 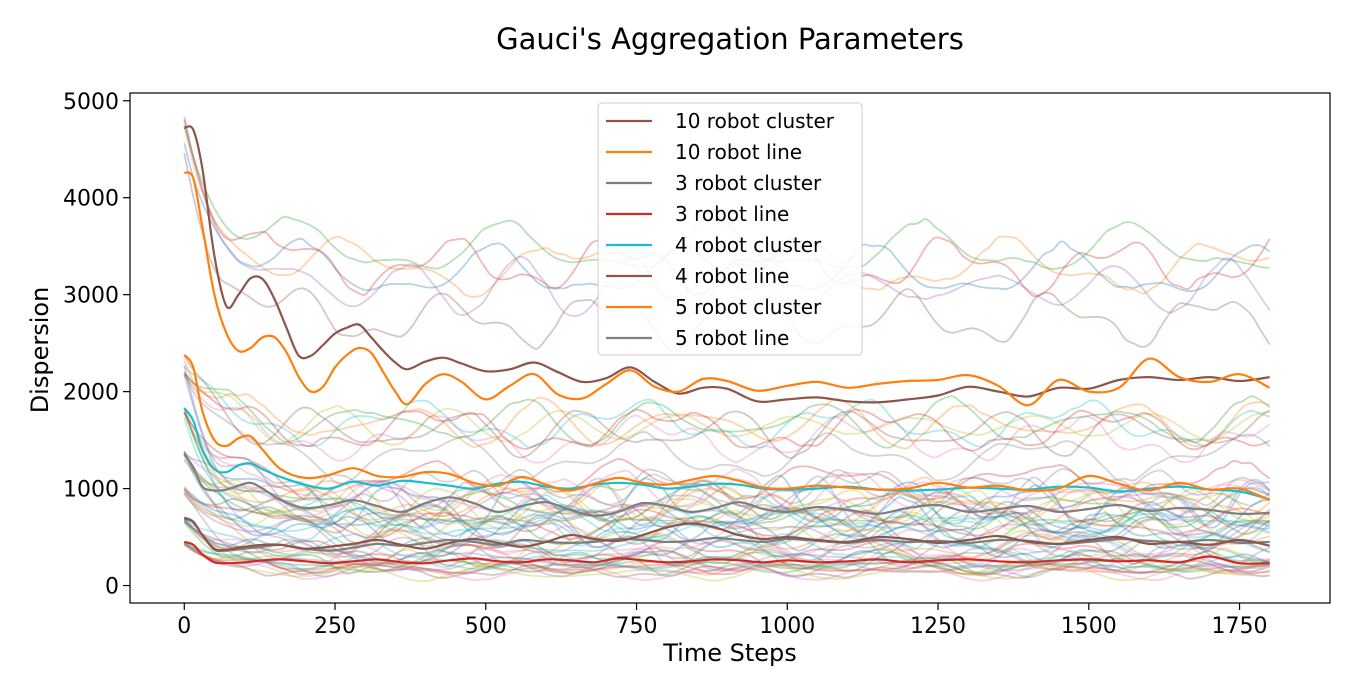 What do you see at coordinates (91, 199) in the screenshot?
I see `y-tick-label: 4000` at bounding box center [91, 199].